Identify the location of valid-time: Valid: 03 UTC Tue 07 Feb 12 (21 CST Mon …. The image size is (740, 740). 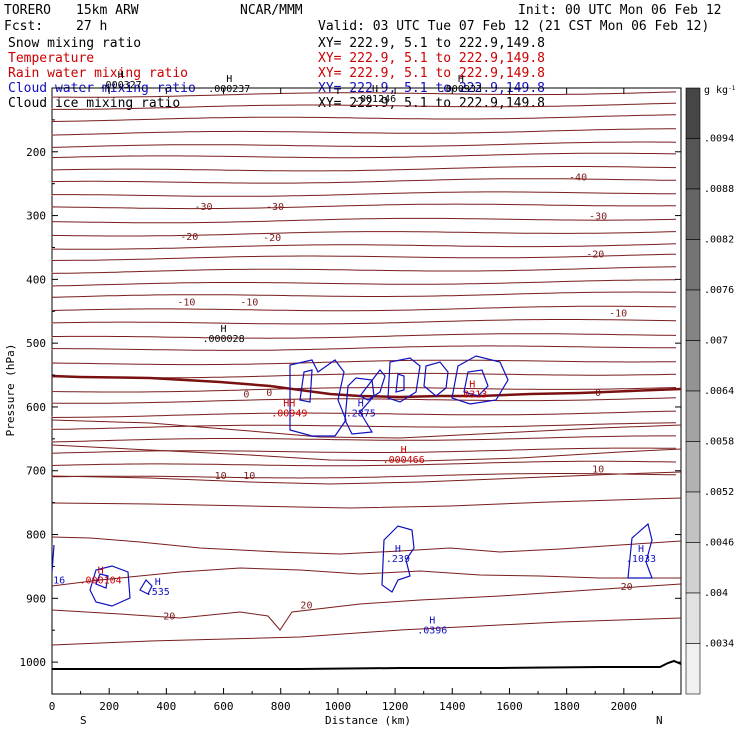
(513, 26).